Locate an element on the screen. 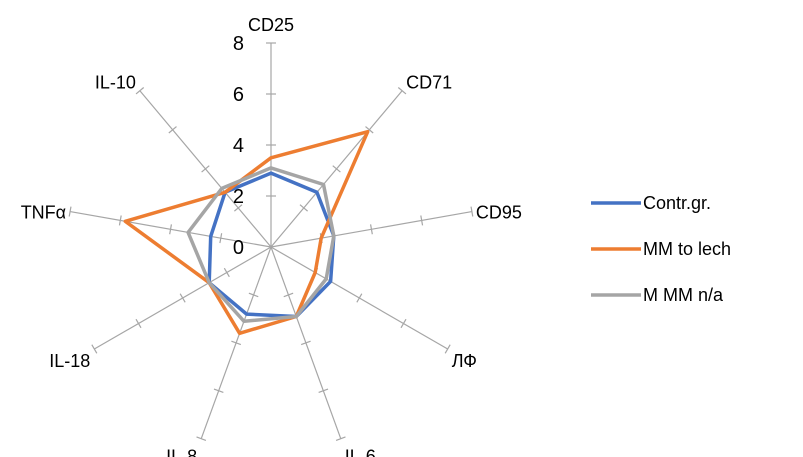 Image resolution: width=803 pixels, height=457 pixels. tick-label-4: 4 is located at coordinates (238, 146).